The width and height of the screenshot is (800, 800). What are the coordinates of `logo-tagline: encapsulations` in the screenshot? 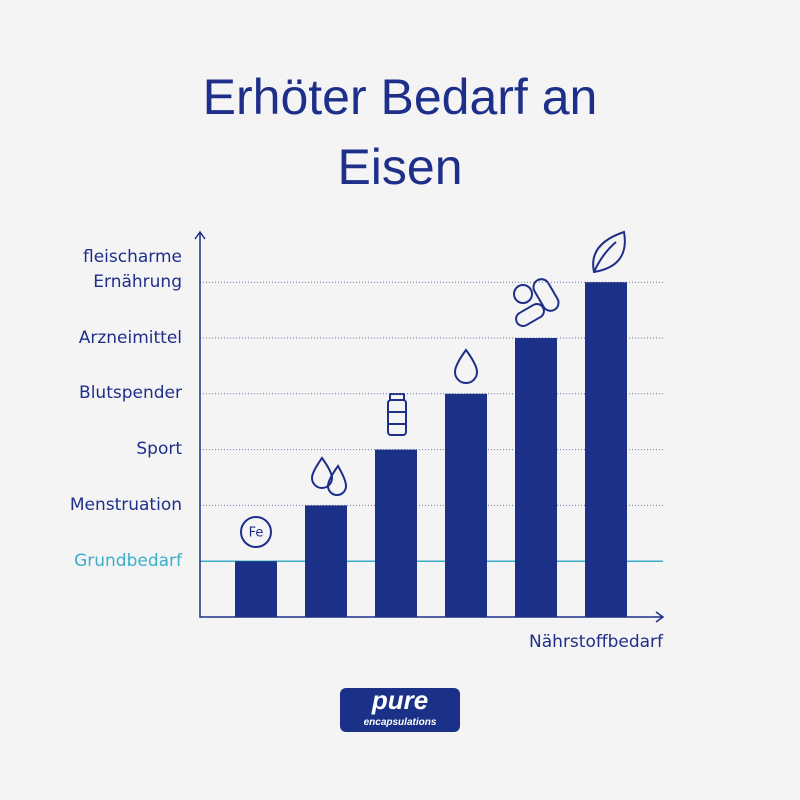 It's located at (400, 722).